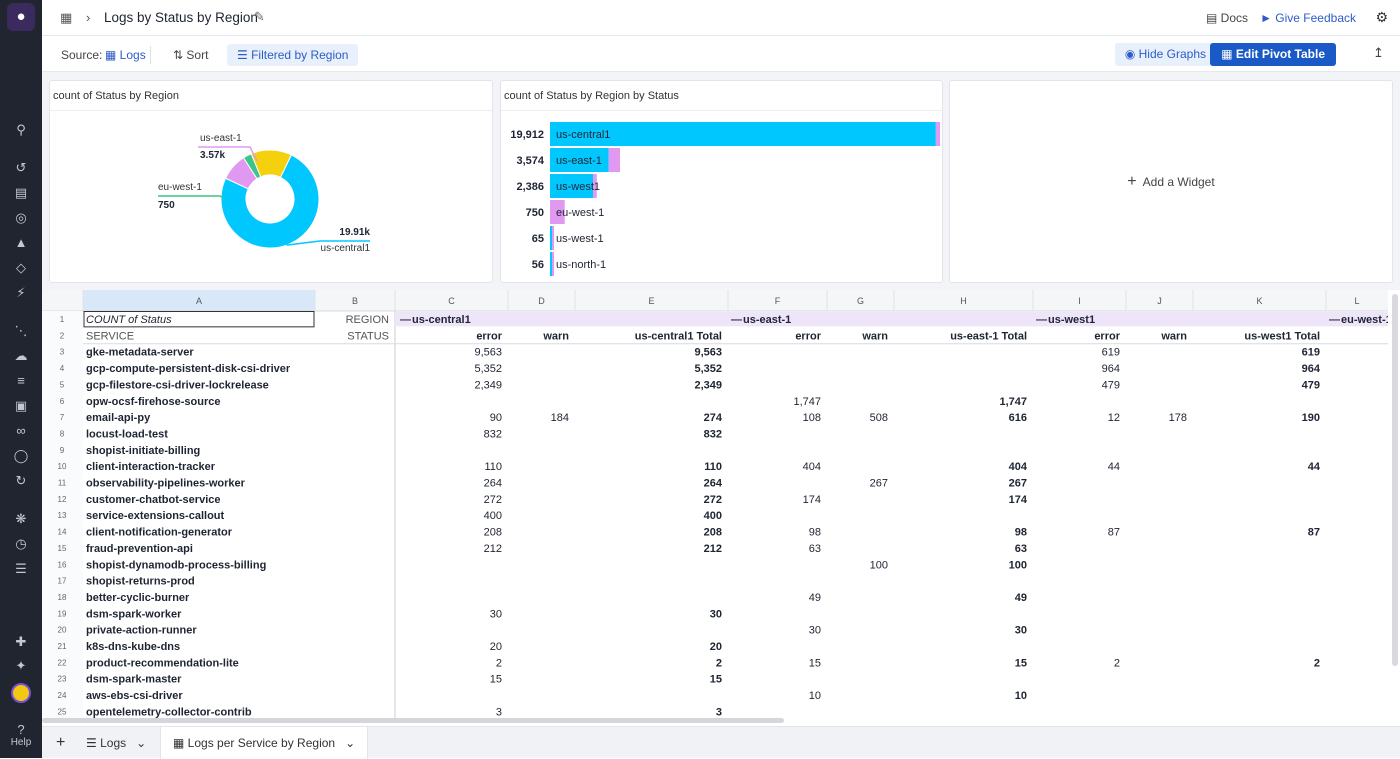 Image resolution: width=1400 pixels, height=759 pixels. What do you see at coordinates (1178, 418) in the screenshot?
I see `value-cell: 178` at bounding box center [1178, 418].